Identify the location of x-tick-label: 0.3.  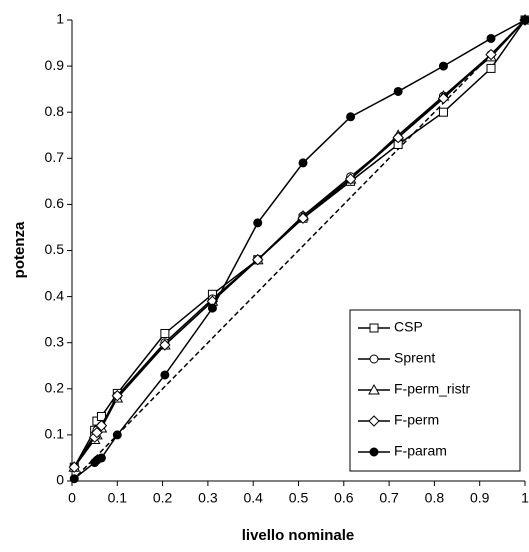
(208, 498).